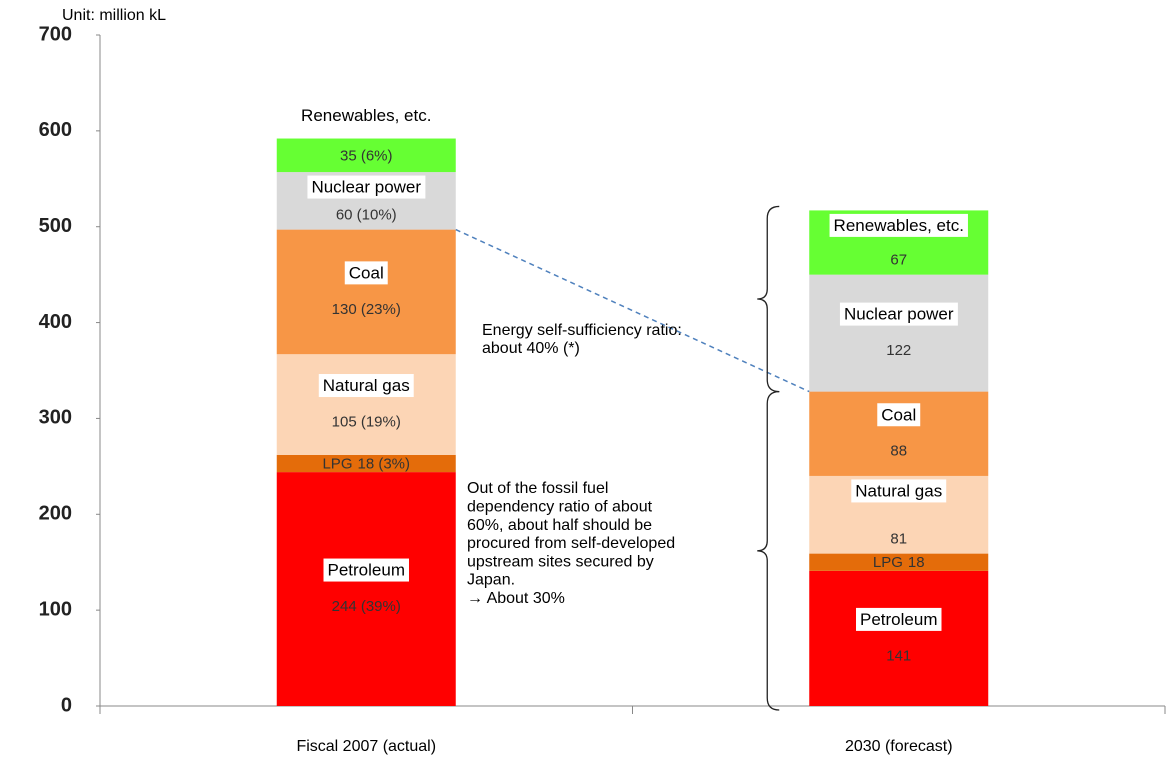  I want to click on annotation: dependency ratio of about, so click(560, 507).